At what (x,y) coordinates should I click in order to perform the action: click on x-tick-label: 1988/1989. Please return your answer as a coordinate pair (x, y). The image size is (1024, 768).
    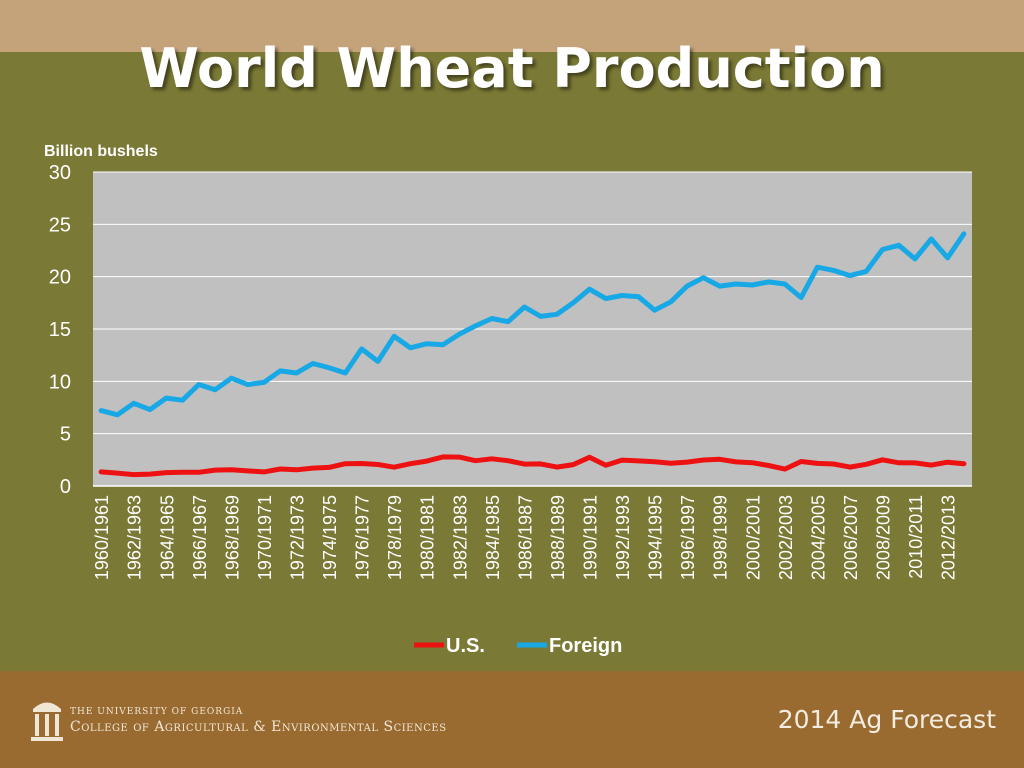
    Looking at the image, I should click on (558, 537).